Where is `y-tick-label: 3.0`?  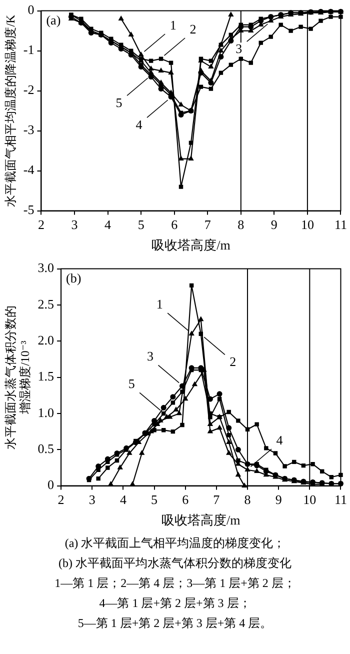
y-tick-label: 3.0 is located at coordinates (46, 268).